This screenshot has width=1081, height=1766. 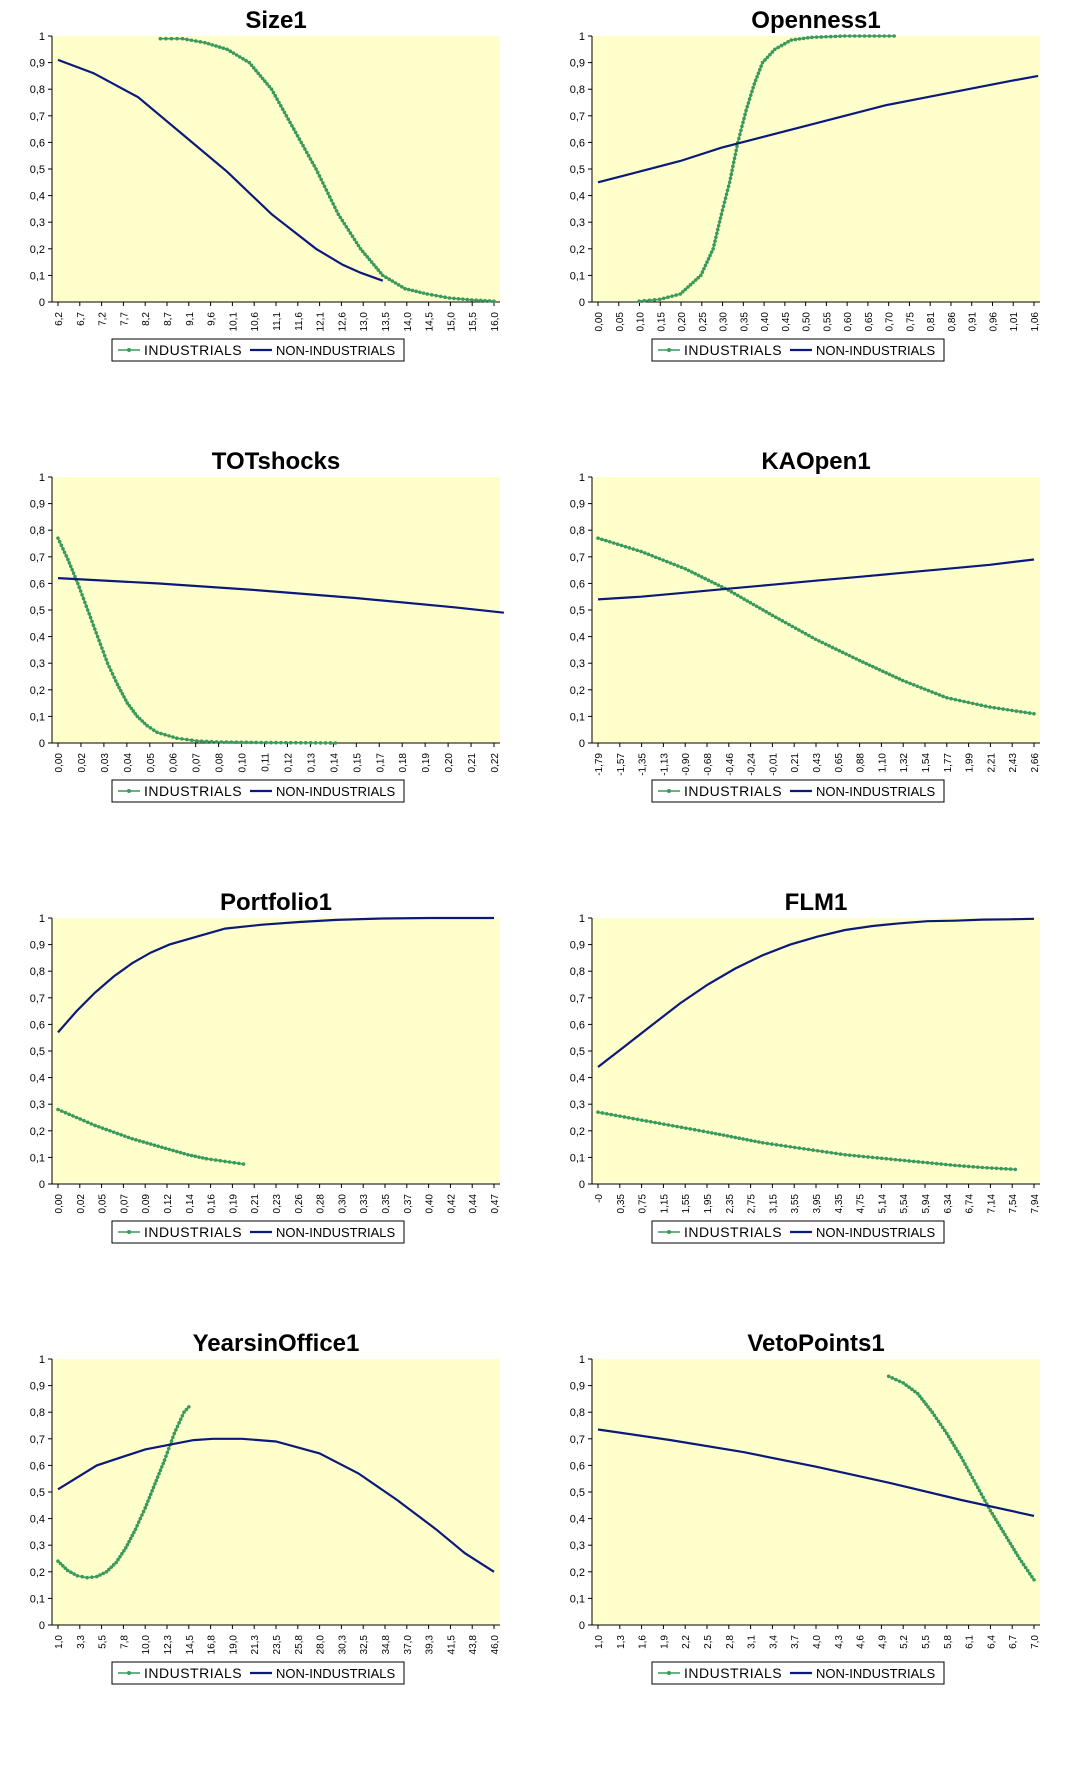 What do you see at coordinates (277, 1204) in the screenshot?
I see `x-tick-label: 0,23` at bounding box center [277, 1204].